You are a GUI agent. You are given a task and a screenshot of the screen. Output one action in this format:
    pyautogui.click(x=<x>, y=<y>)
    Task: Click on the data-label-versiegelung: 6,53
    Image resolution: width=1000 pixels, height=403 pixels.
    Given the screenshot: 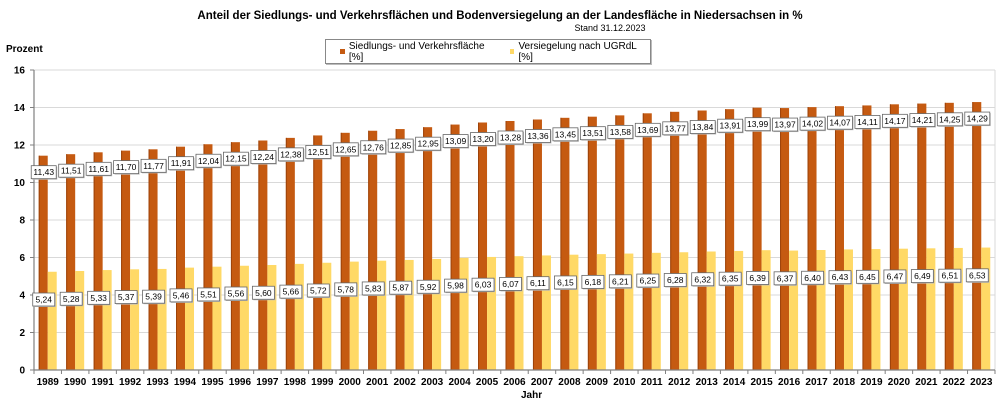 What is the action you would take?
    pyautogui.click(x=977, y=275)
    